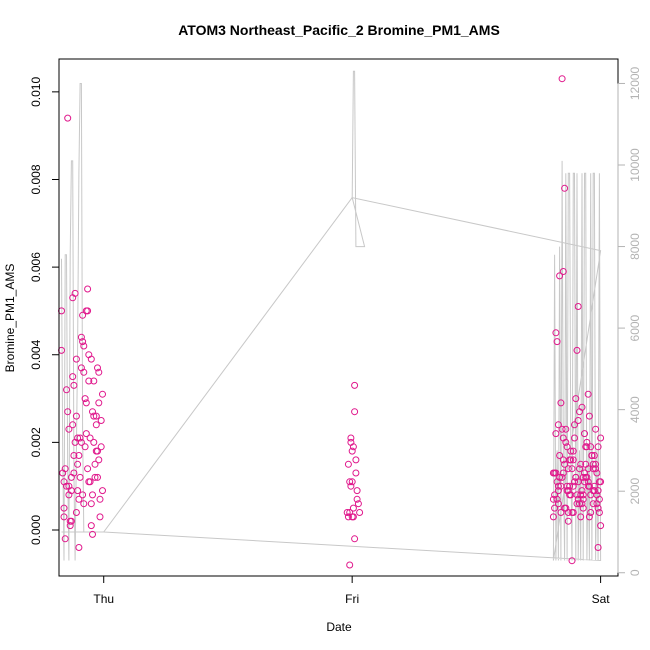  I want to click on y-axis: 0.000 0.002 0.004 0.006 0.008 0.010, so click(44, 311).